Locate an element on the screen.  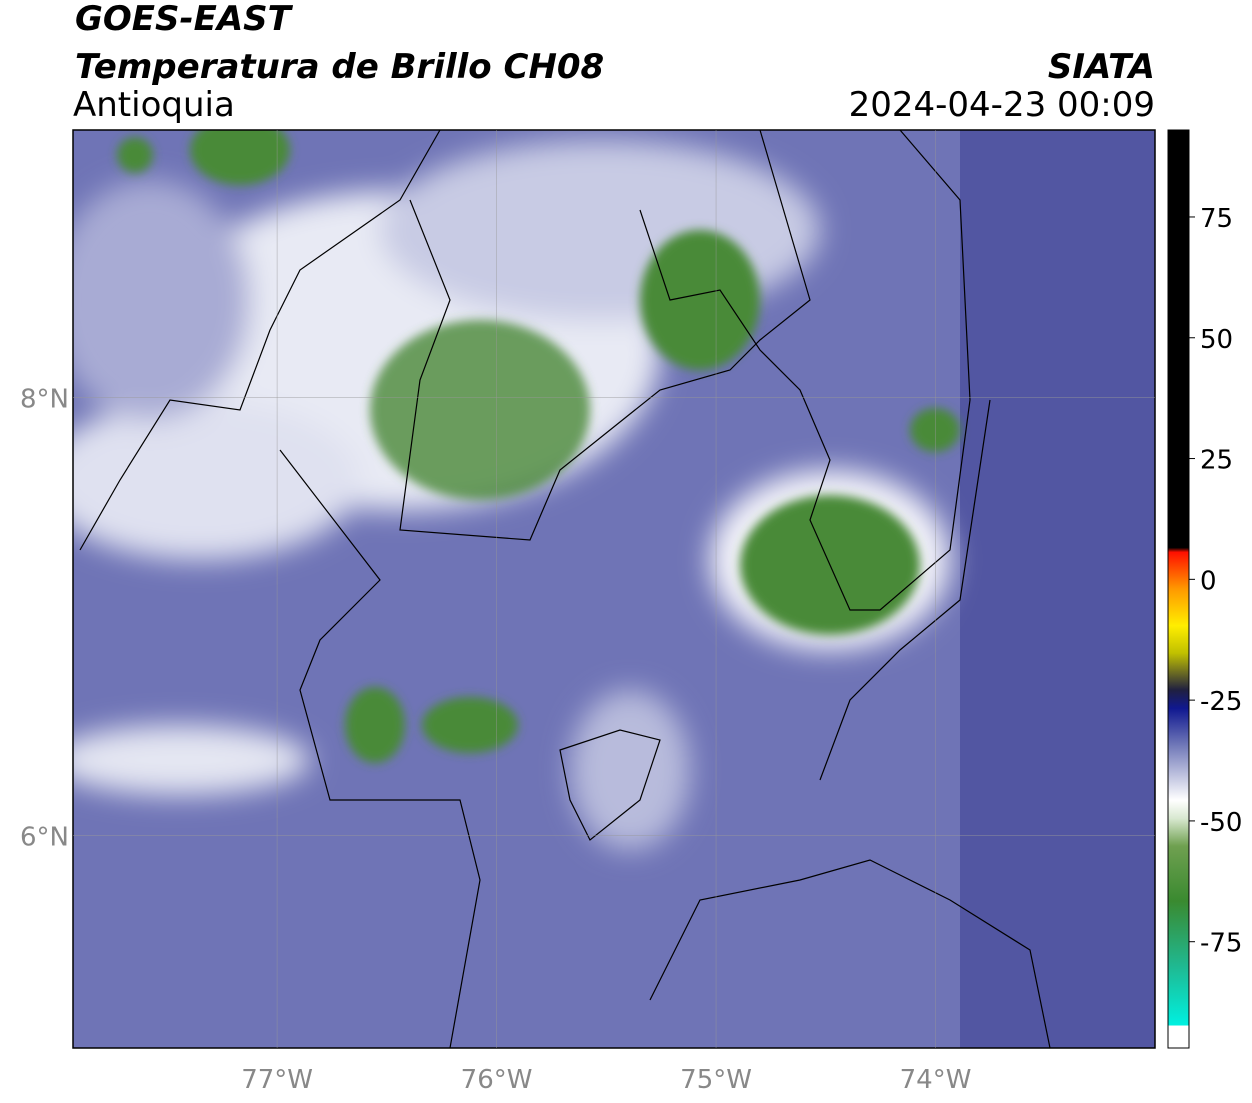
colorbar is located at coordinates (1178, 589).